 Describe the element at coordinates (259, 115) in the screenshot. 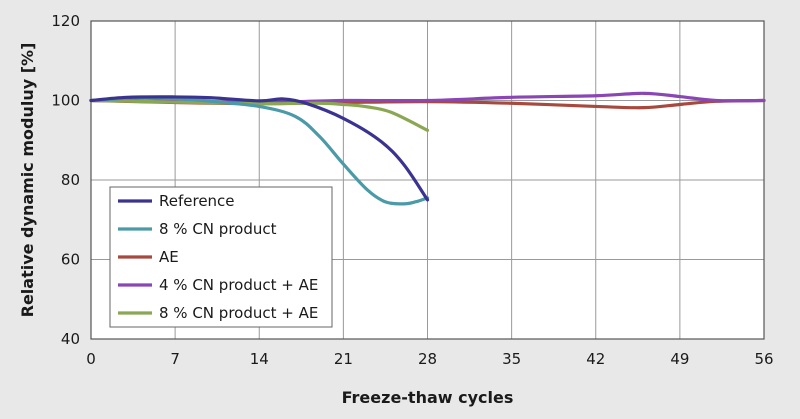

I see `series-line-8-cn-product-ae` at that location.